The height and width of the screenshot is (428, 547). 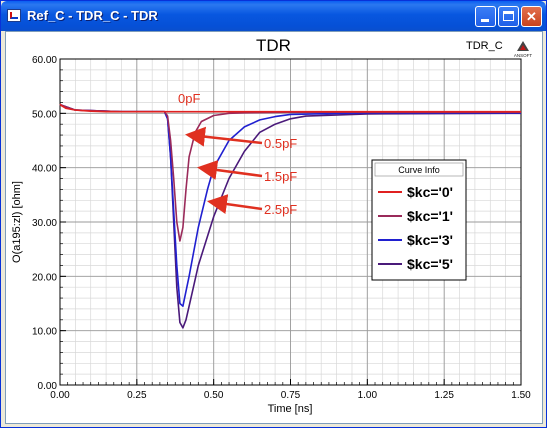 I want to click on x-tick-label: 0.75, so click(x=291, y=395).